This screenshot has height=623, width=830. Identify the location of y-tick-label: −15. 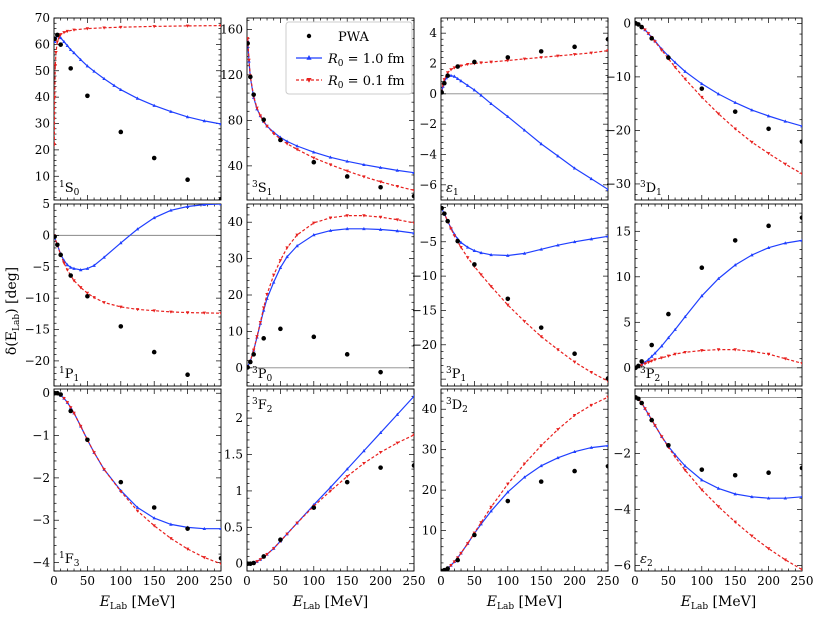
(37, 330).